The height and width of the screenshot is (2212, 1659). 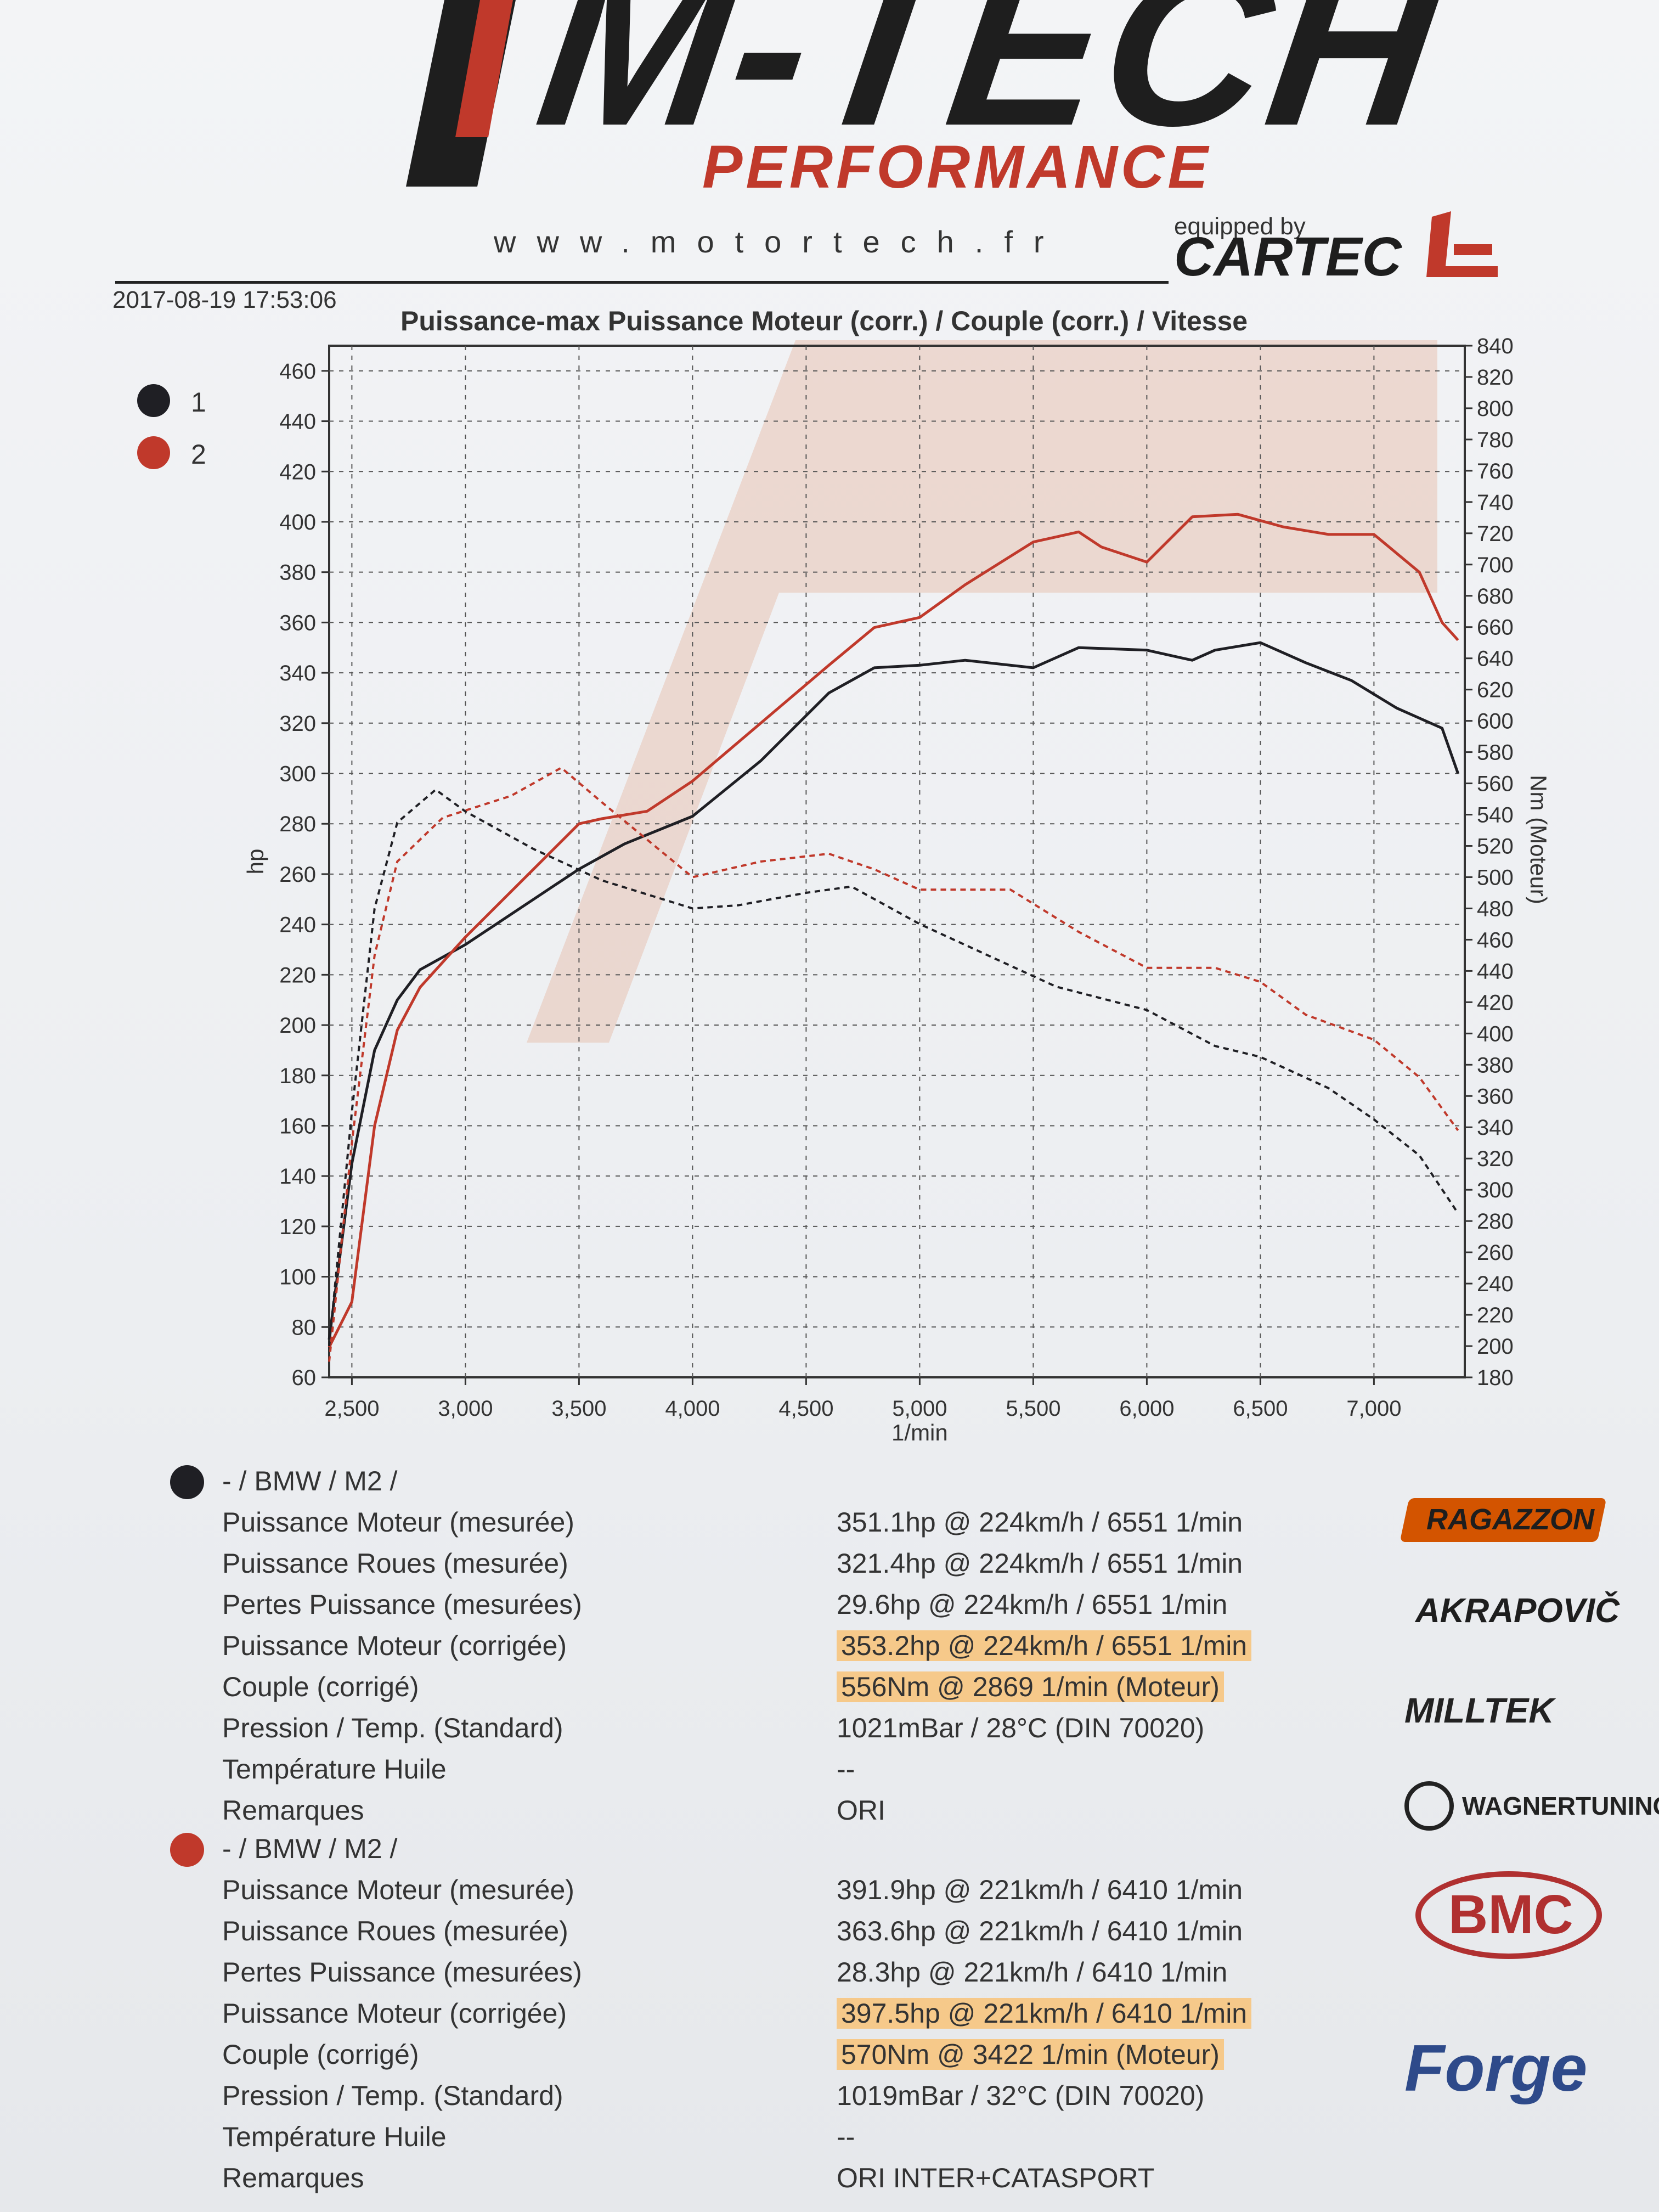 What do you see at coordinates (1373, 1409) in the screenshot?
I see `x-tick-label: 7,000` at bounding box center [1373, 1409].